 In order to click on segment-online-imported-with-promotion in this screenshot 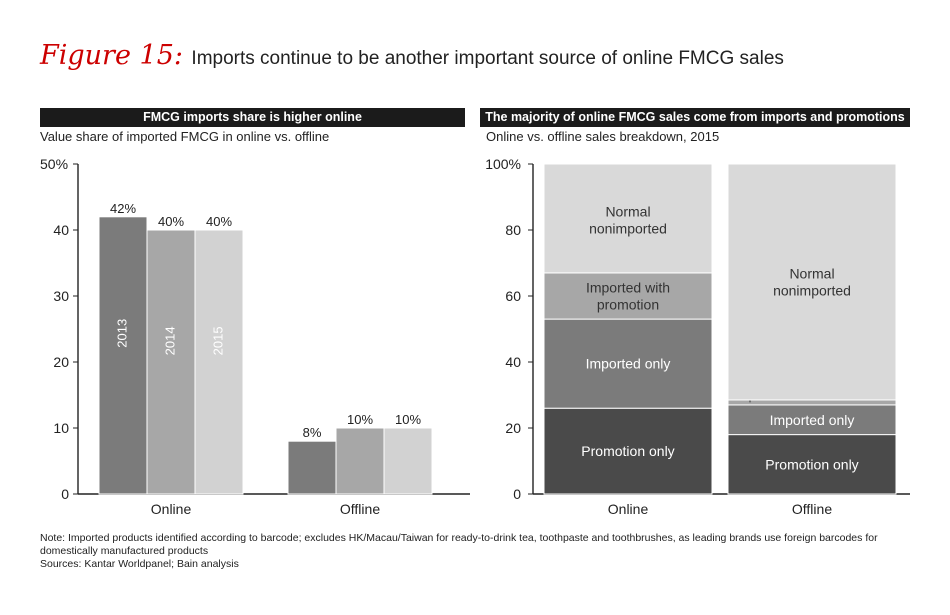, I will do `click(628, 296)`.